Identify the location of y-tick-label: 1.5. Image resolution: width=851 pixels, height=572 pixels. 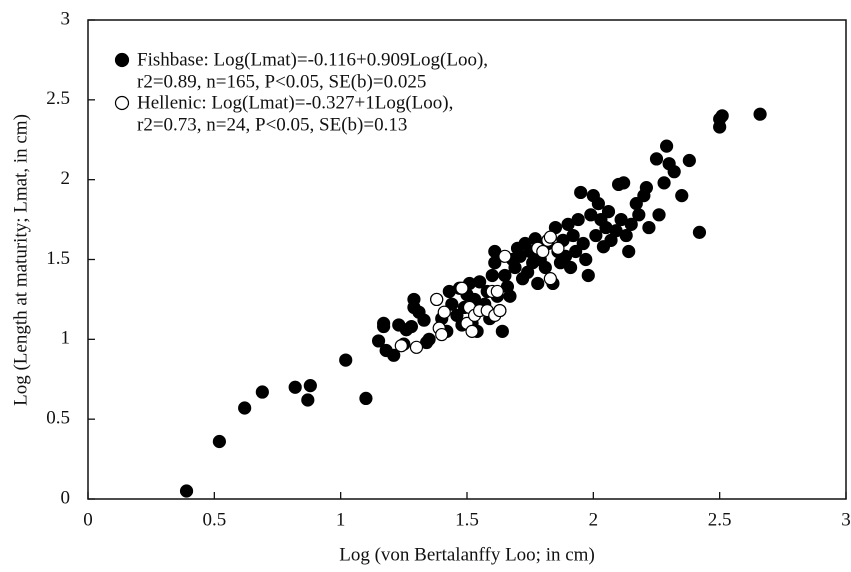
(58, 258).